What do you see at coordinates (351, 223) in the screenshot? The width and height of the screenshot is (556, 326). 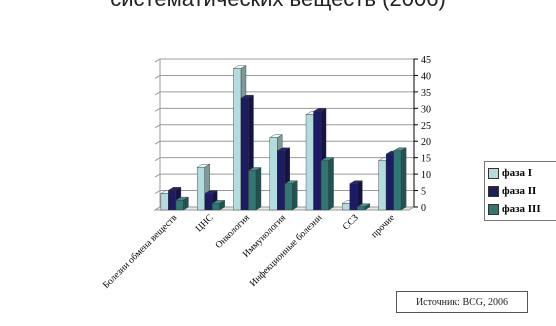 I see `x-category-label: ССЗ` at bounding box center [351, 223].